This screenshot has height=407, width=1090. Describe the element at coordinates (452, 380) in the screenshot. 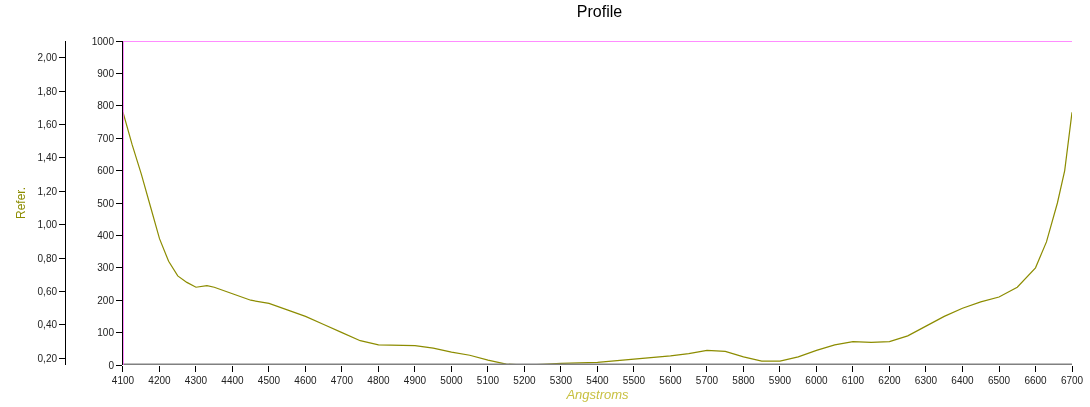

I see `x-tick-label: 5000` at that location.